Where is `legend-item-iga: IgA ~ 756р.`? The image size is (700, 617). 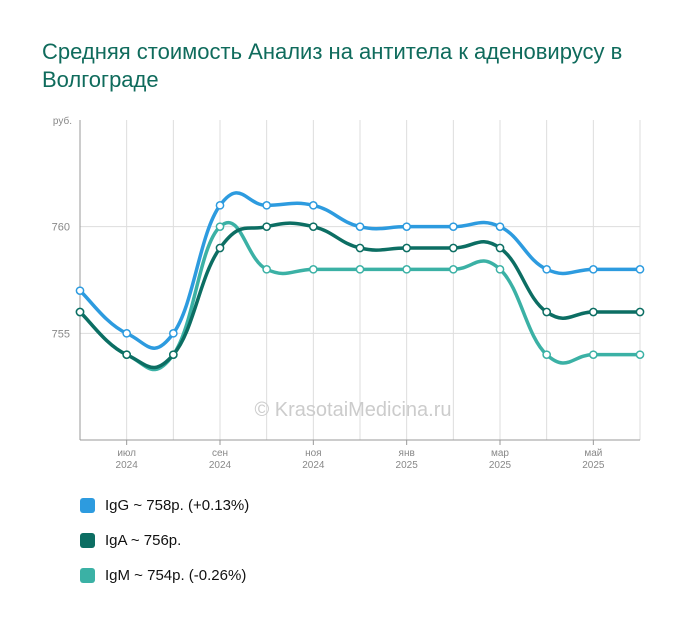 legend-item-iga: IgA ~ 756р. is located at coordinates (164, 540).